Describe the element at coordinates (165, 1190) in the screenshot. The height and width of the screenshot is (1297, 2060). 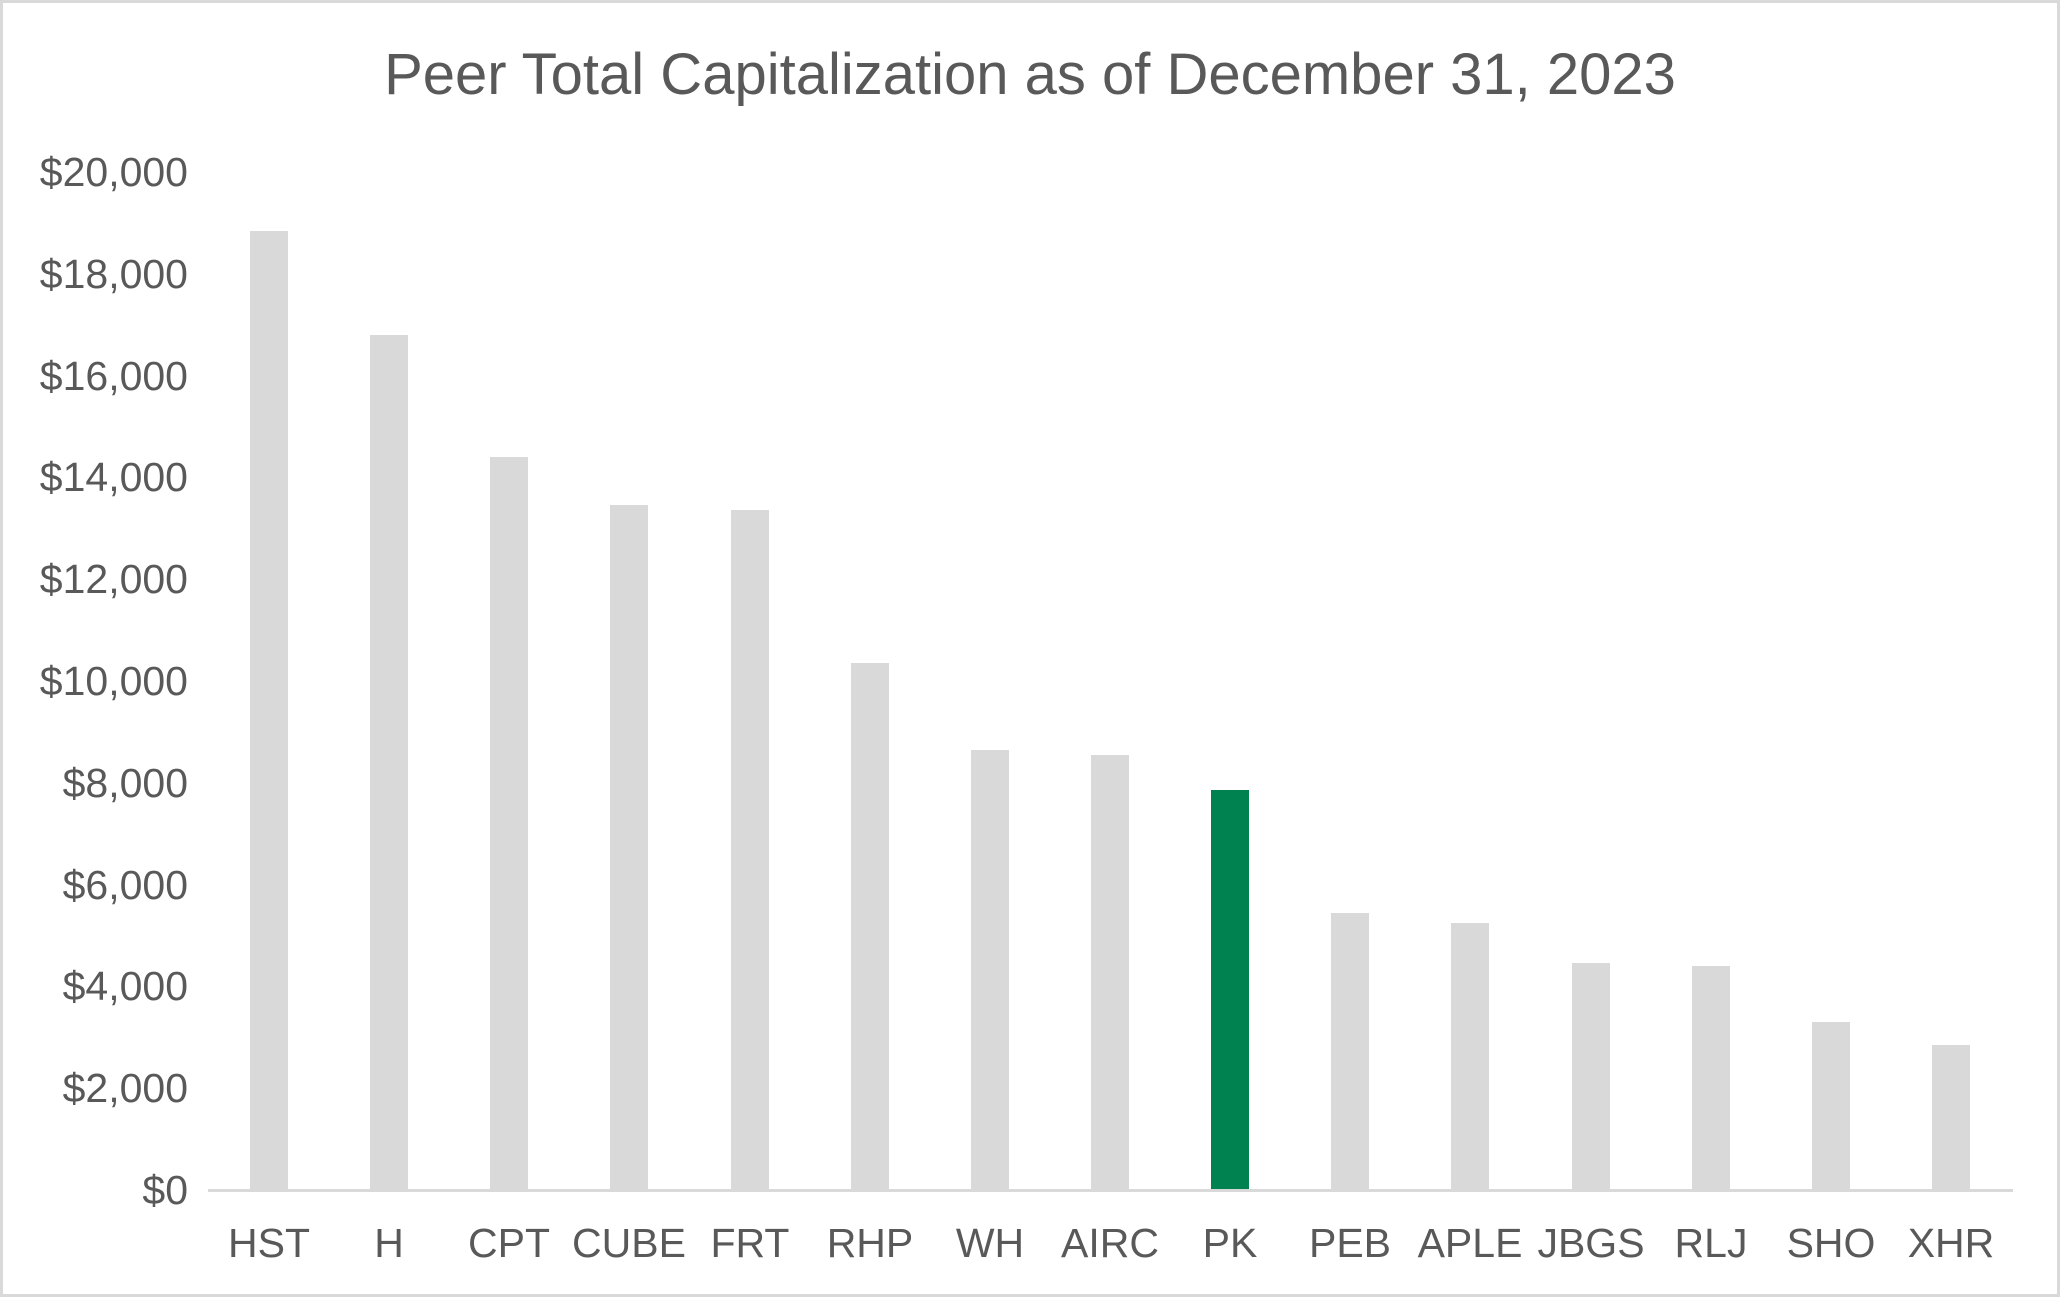
I see `y-axis-tick-label: $0` at that location.